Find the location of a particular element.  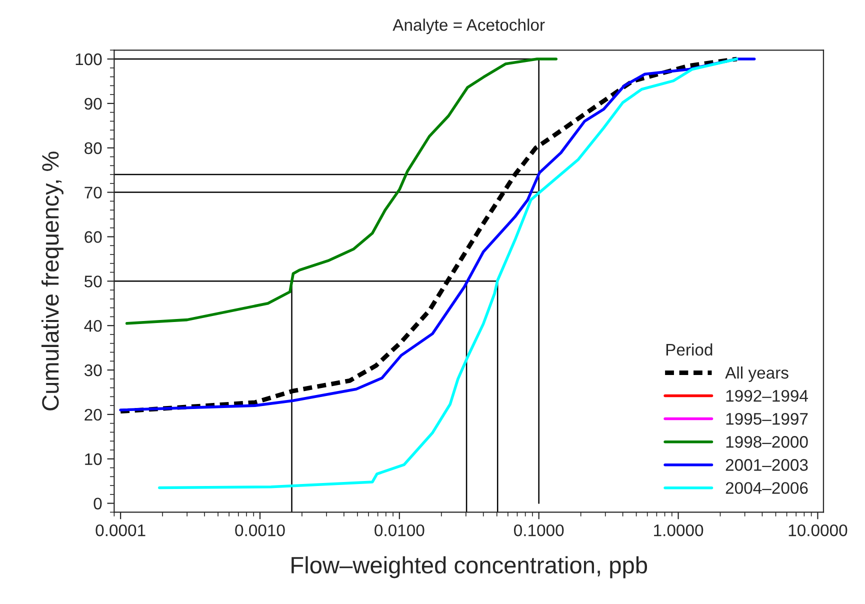

legend-label: All years is located at coordinates (756, 374).